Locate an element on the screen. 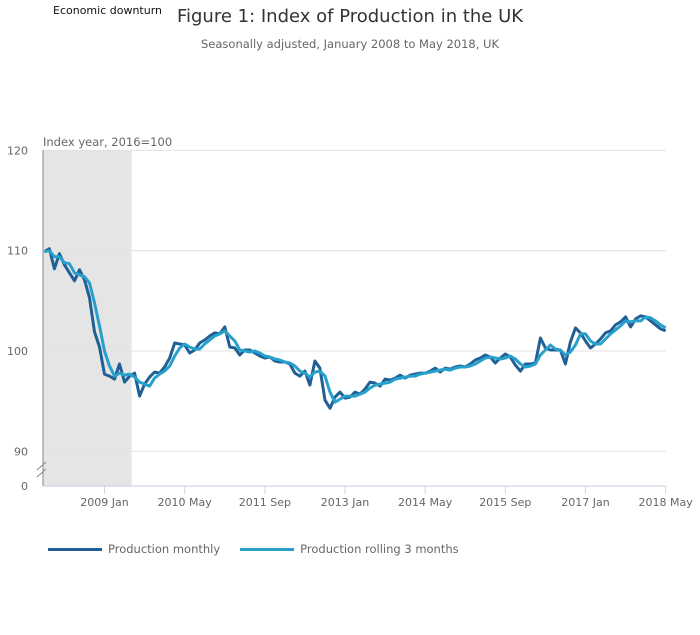 The image size is (700, 635). x-tick-label: 2013 Jan is located at coordinates (345, 502).